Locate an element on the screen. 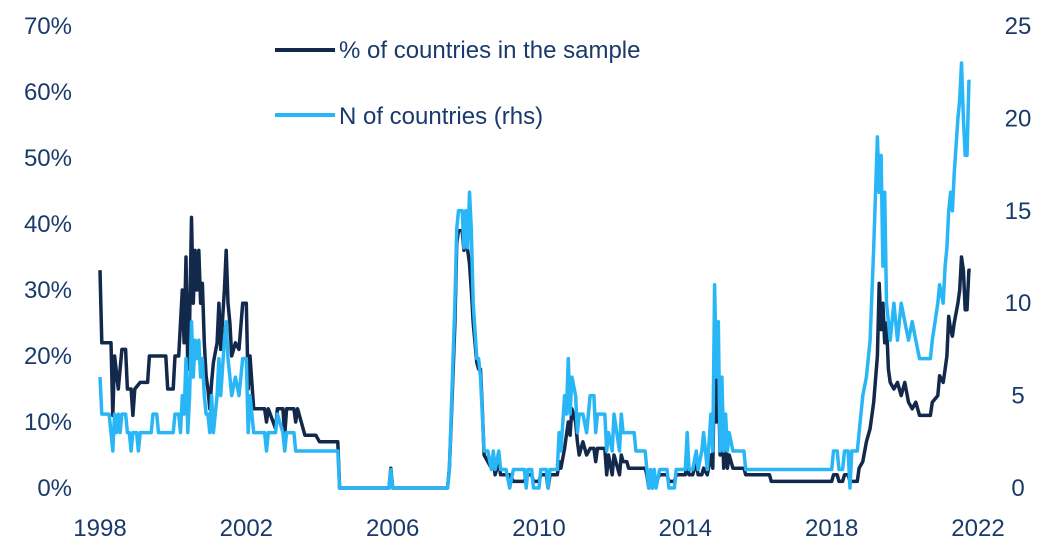  y-right-tick-label: 15 is located at coordinates (1018, 211).